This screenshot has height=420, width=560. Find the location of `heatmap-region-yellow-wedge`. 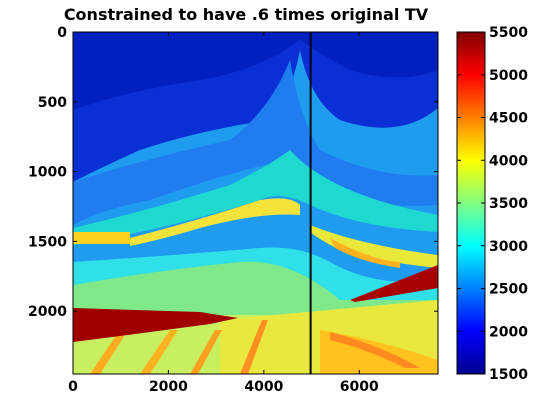

heatmap-region-yellow-wedge is located at coordinates (215, 222).